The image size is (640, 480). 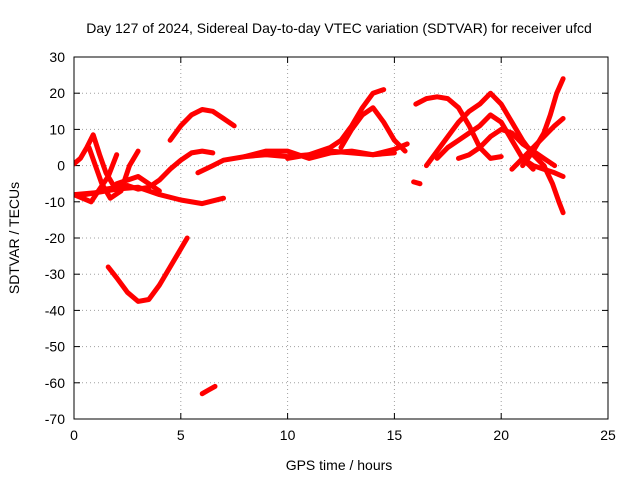 I want to click on y-tick-label: -20, so click(x=55, y=238).